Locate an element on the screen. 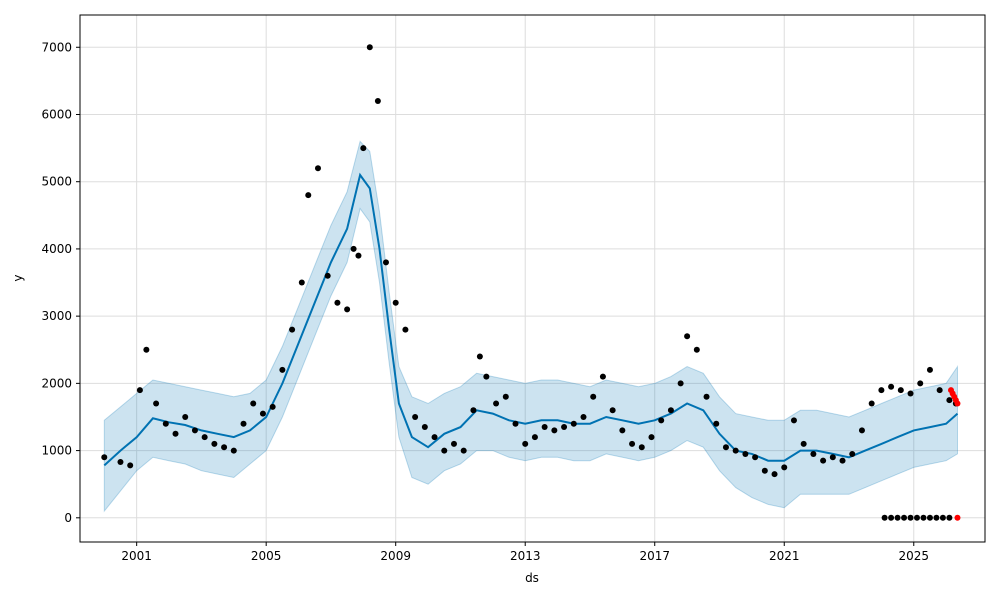  y-tick-label: 3000 is located at coordinates (56, 316).